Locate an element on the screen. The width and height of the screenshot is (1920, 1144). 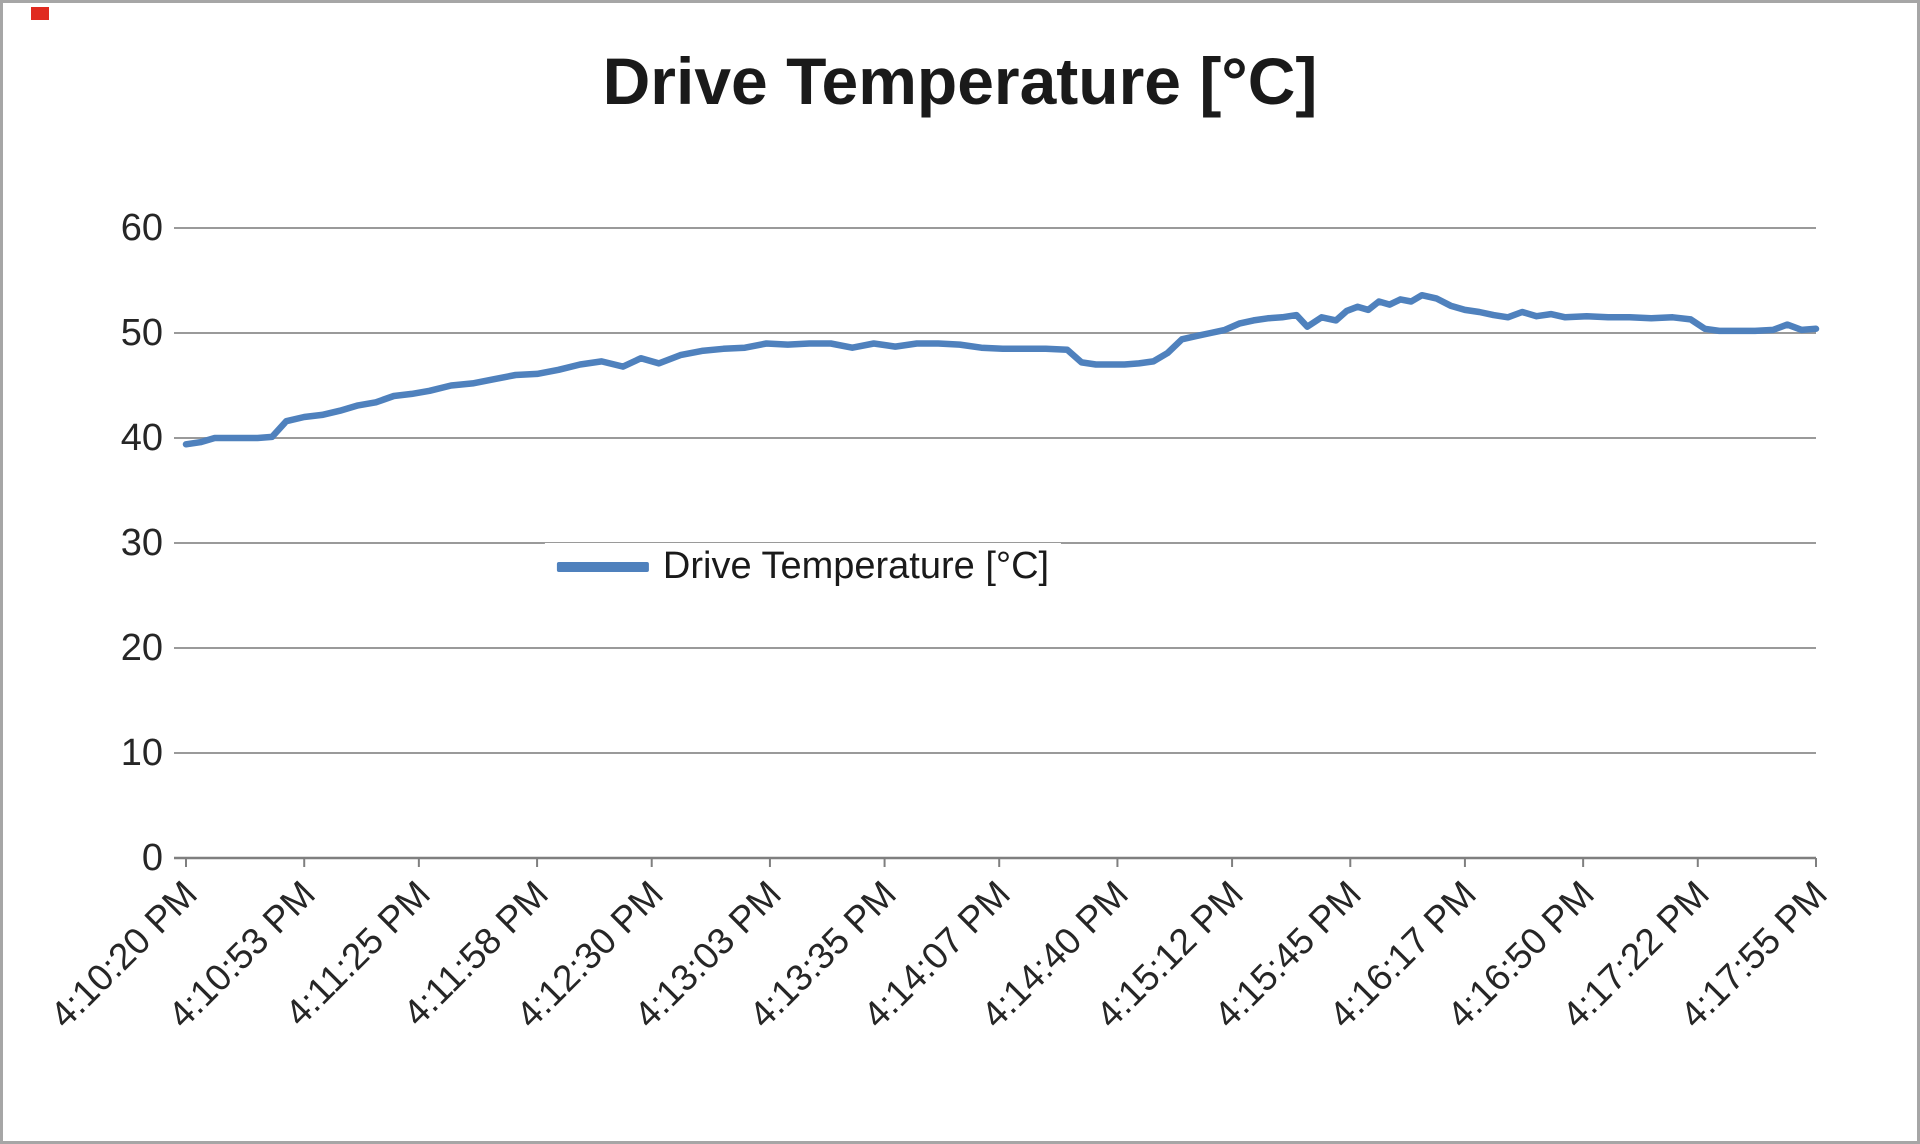
x-tick-label: 4:14:07 PM is located at coordinates (937, 954).